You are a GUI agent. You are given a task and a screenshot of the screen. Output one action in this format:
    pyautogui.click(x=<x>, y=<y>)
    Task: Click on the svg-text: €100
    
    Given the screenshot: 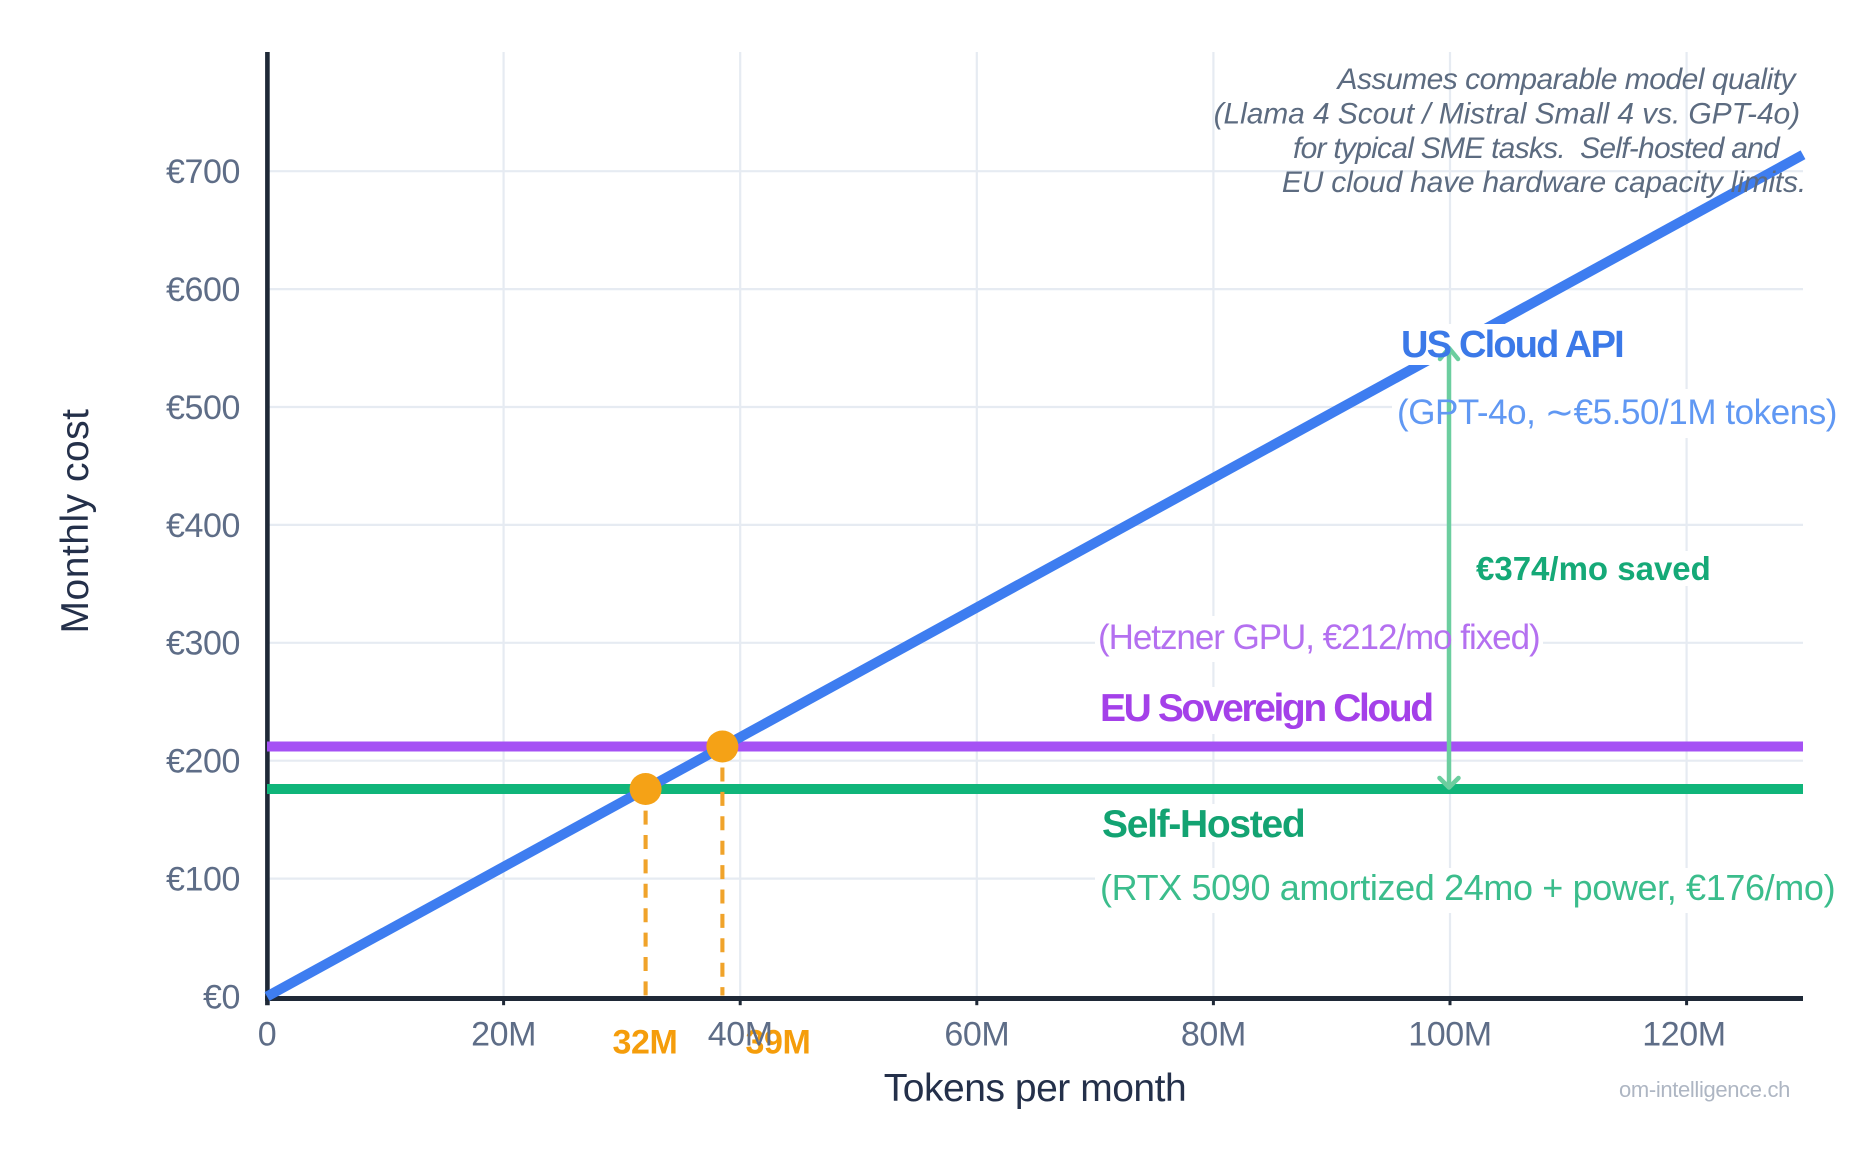 What is the action you would take?
    pyautogui.click(x=203, y=880)
    